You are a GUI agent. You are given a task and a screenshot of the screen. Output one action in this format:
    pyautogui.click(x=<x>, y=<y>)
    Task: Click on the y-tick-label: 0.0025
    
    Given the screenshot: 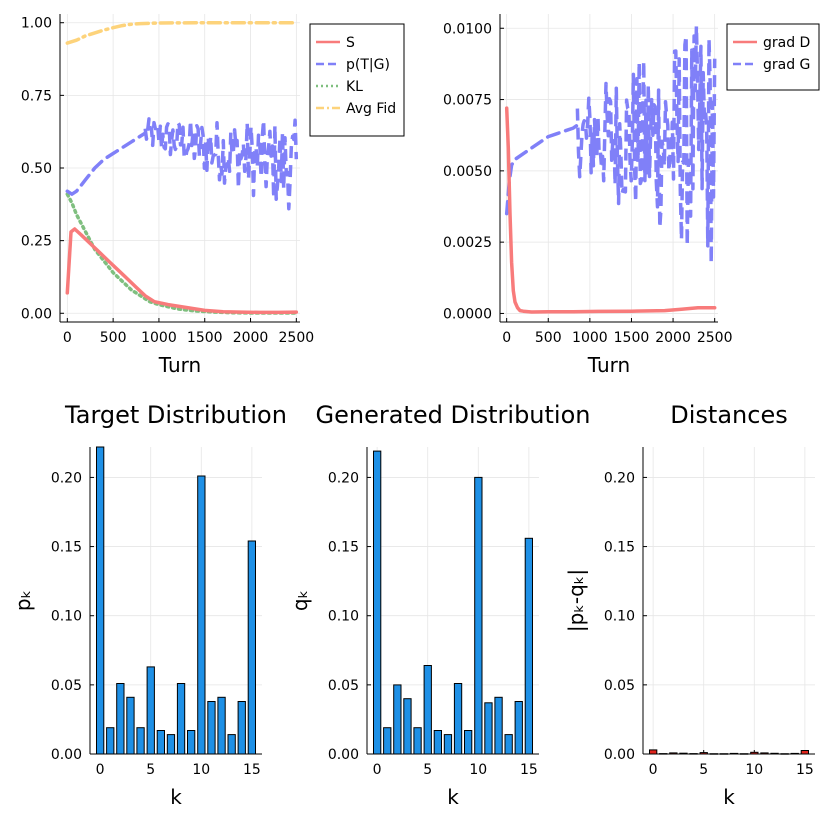 What is the action you would take?
    pyautogui.click(x=467, y=243)
    